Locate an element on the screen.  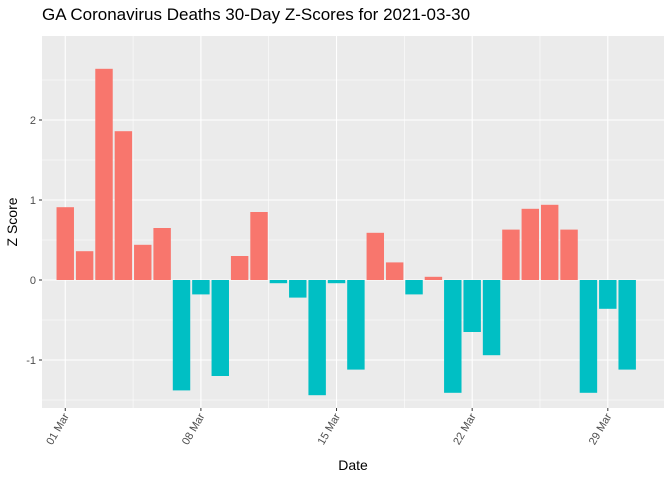
y-tick-label: -1 is located at coordinates (31, 361).